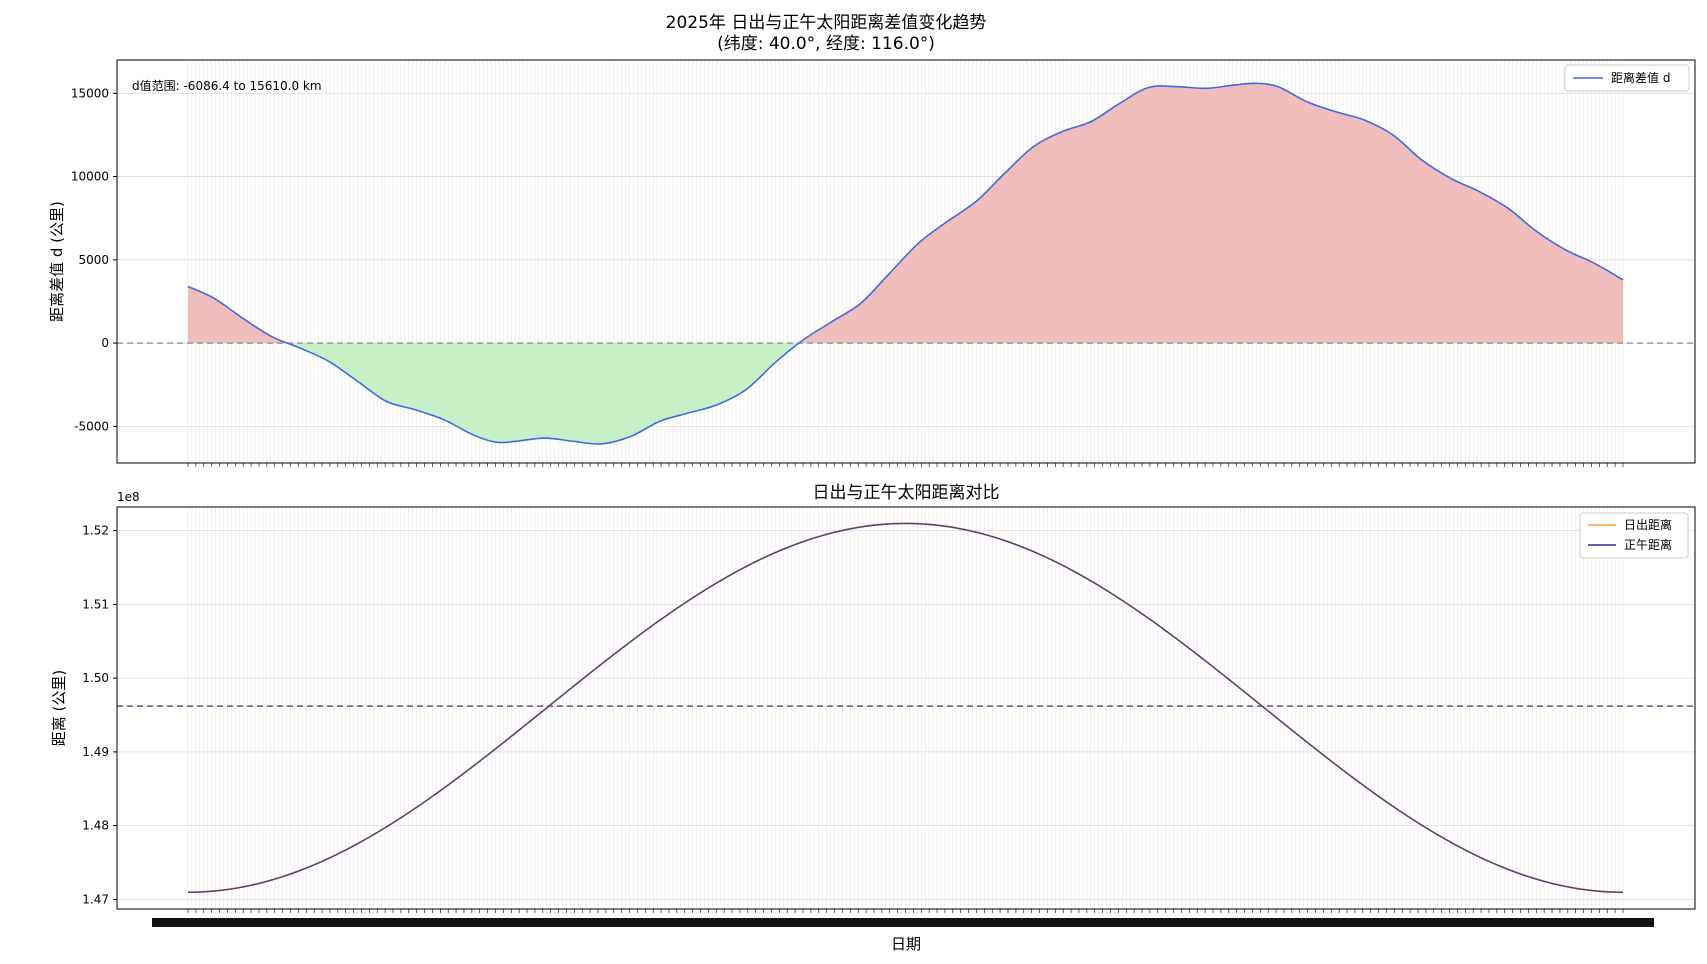 The image size is (1707, 964). What do you see at coordinates (95, 899) in the screenshot?
I see `distance-y-tick-label: 1.47` at bounding box center [95, 899].